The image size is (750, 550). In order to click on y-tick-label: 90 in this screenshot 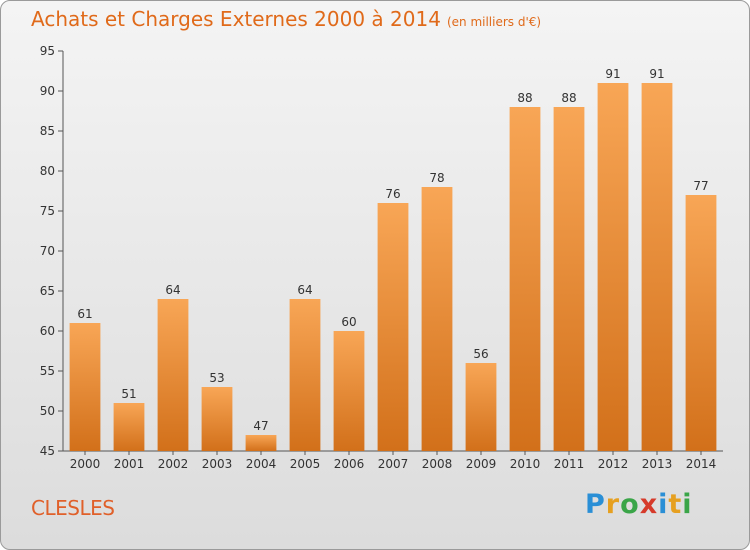, I will do `click(47, 91)`.